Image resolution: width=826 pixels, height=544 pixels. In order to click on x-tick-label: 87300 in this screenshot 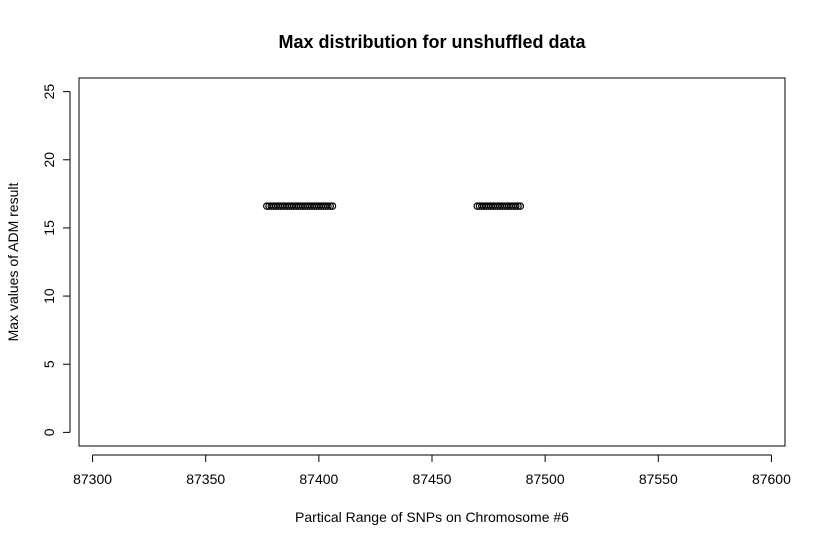, I will do `click(92, 479)`.